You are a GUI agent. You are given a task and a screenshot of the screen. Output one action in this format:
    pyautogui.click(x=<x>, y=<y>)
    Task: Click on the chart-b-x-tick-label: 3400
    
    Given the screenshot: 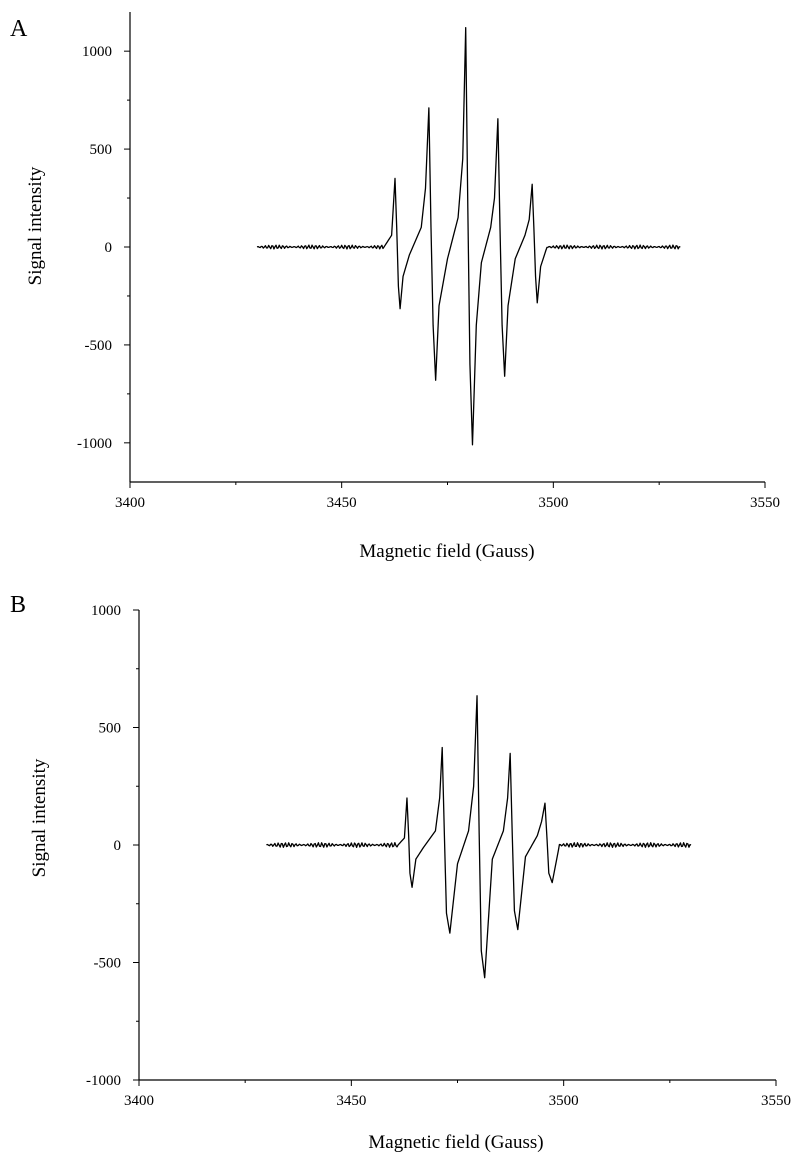 What is the action you would take?
    pyautogui.click(x=139, y=1101)
    